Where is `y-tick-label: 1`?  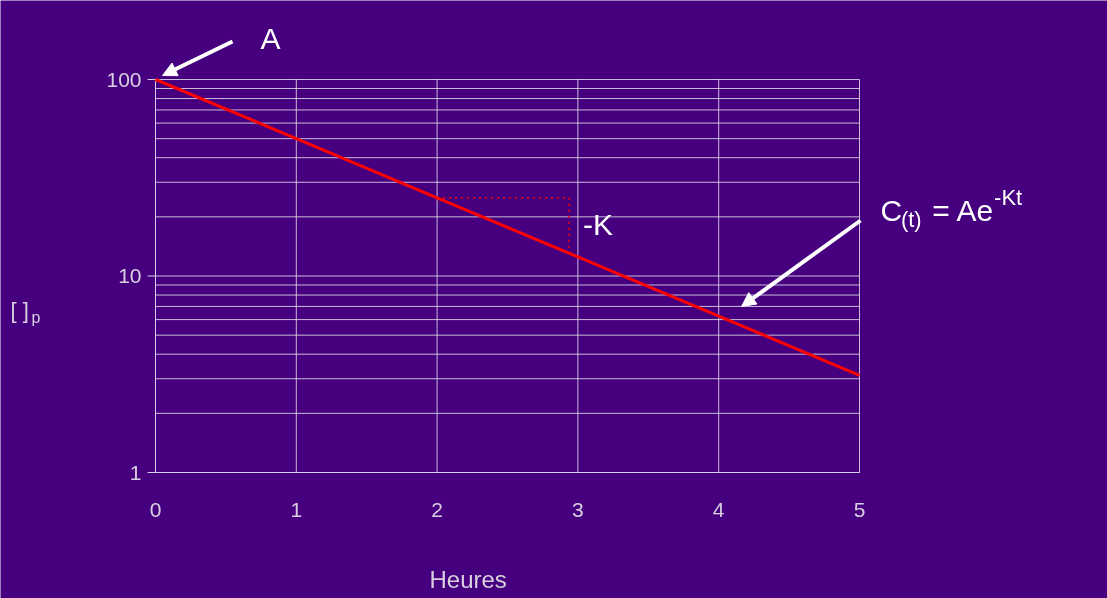 y-tick-label: 1 is located at coordinates (135, 472).